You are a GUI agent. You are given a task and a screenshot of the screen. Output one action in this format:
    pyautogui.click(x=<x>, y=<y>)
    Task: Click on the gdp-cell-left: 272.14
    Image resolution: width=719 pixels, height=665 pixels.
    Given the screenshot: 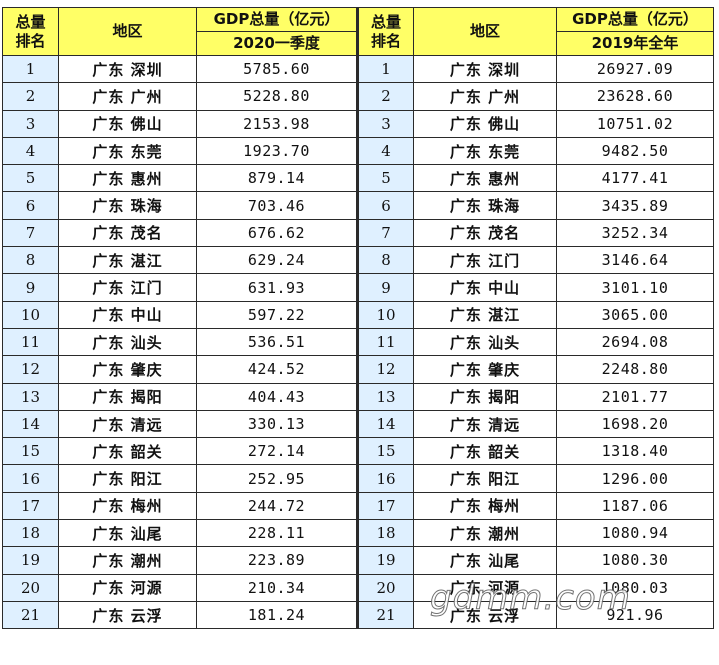 What is the action you would take?
    pyautogui.click(x=277, y=451)
    